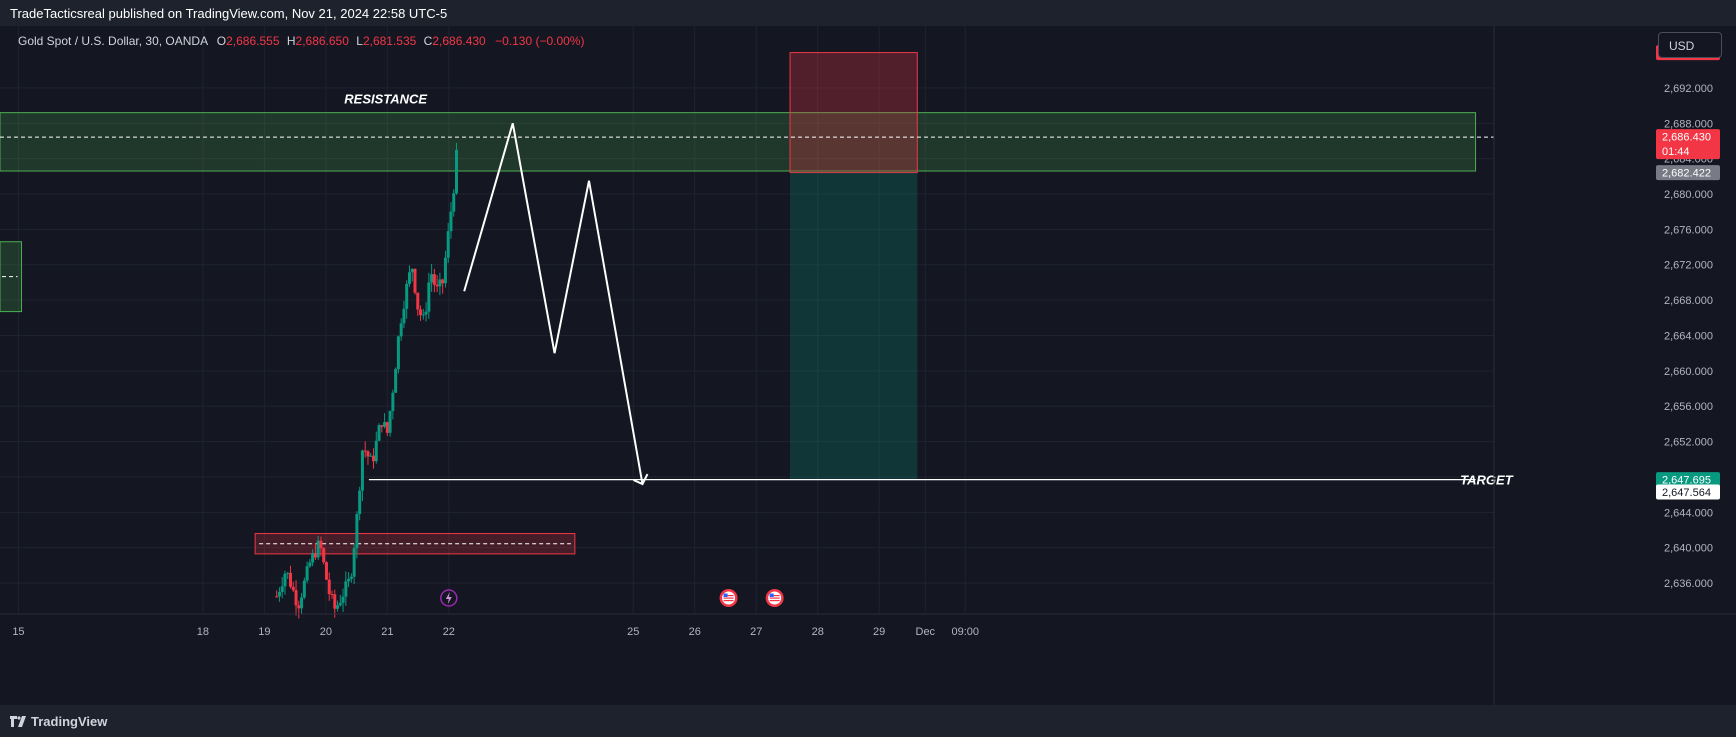  Describe the element at coordinates (1688, 584) in the screenshot. I see `y-tick-label: 2,636.000` at that location.